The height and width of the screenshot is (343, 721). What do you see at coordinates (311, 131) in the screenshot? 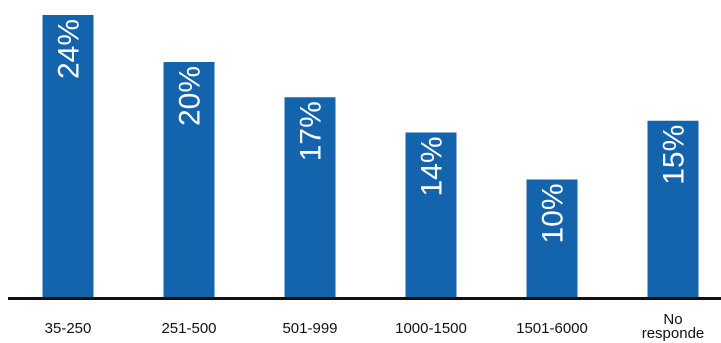
I see `data-label-2: 17%` at bounding box center [311, 131].